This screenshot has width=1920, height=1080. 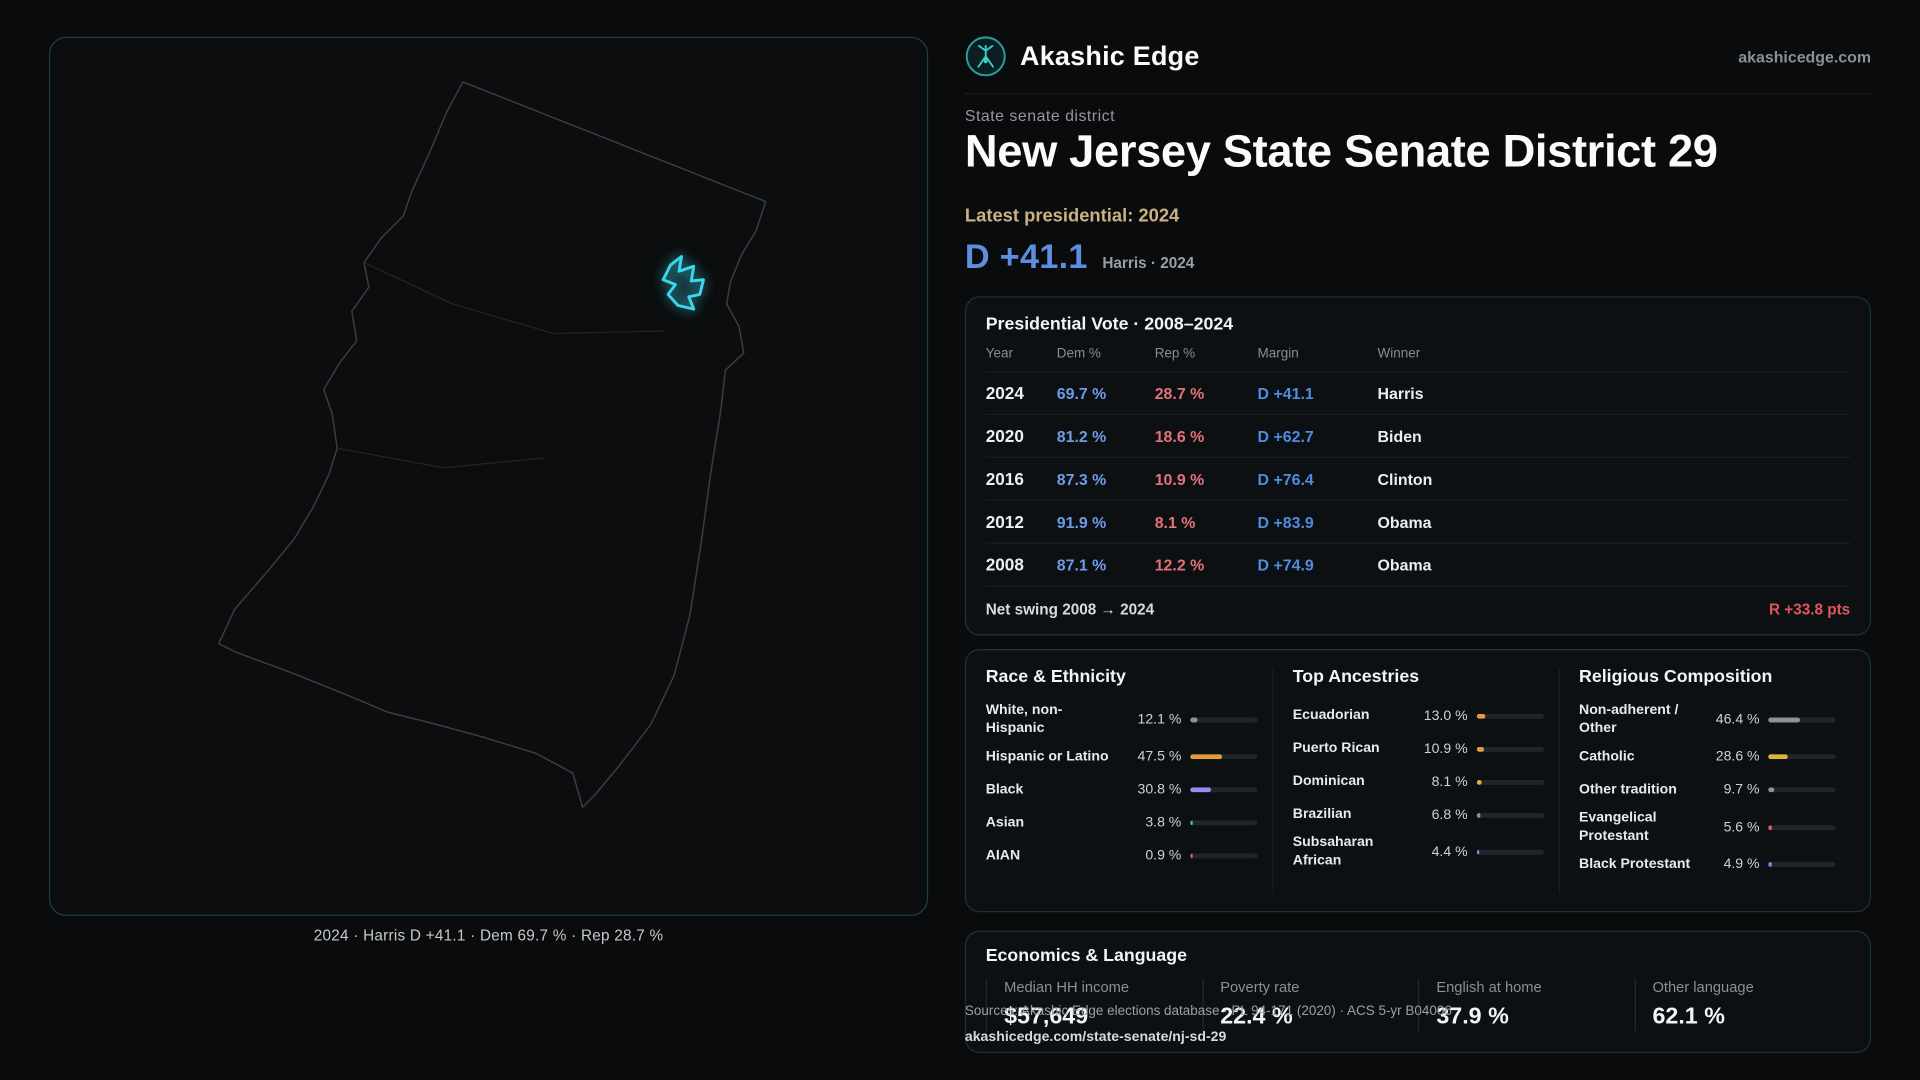 What do you see at coordinates (1046, 1017) in the screenshot?
I see `stat-value: $57,649` at bounding box center [1046, 1017].